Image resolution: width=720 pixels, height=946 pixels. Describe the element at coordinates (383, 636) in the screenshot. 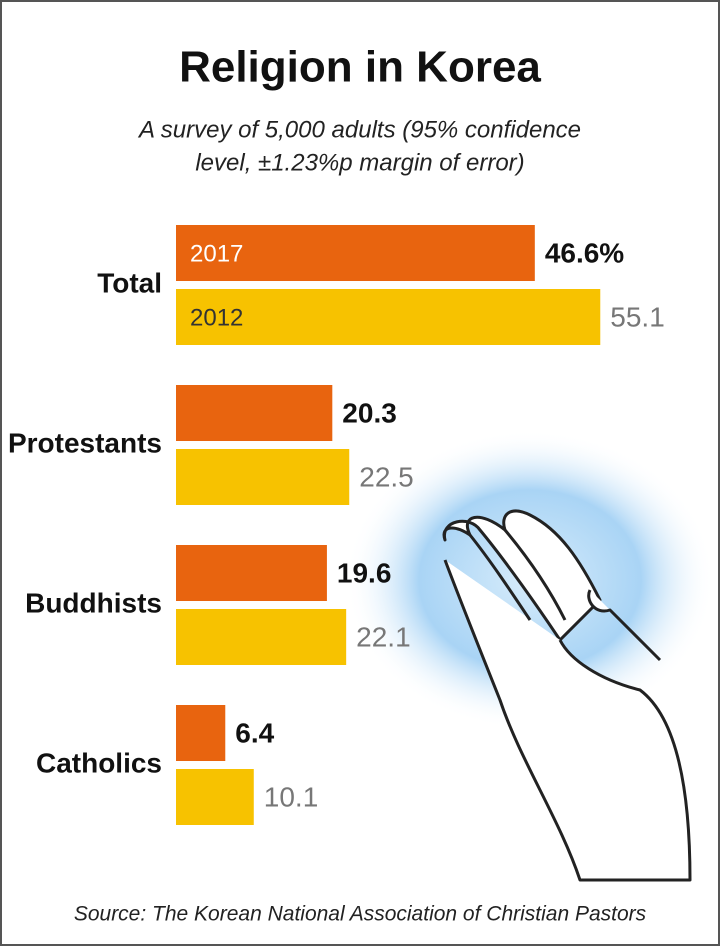

I see `value-label: 22.1` at that location.